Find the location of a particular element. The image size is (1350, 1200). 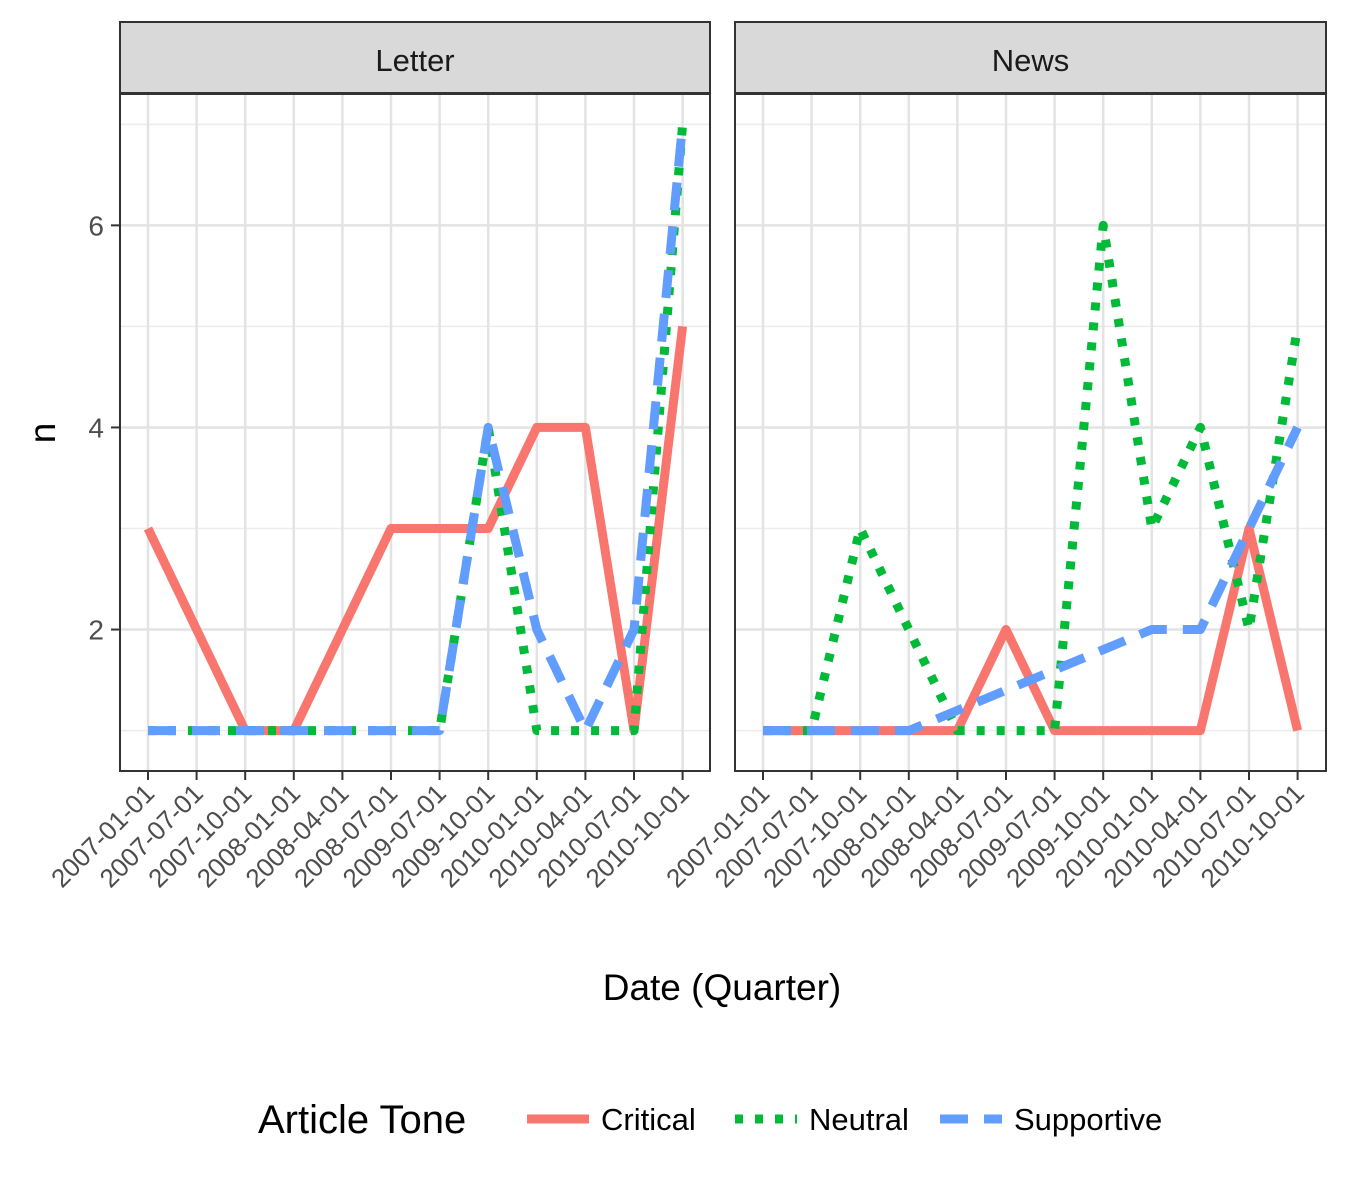

facet-label: News is located at coordinates (1031, 60).